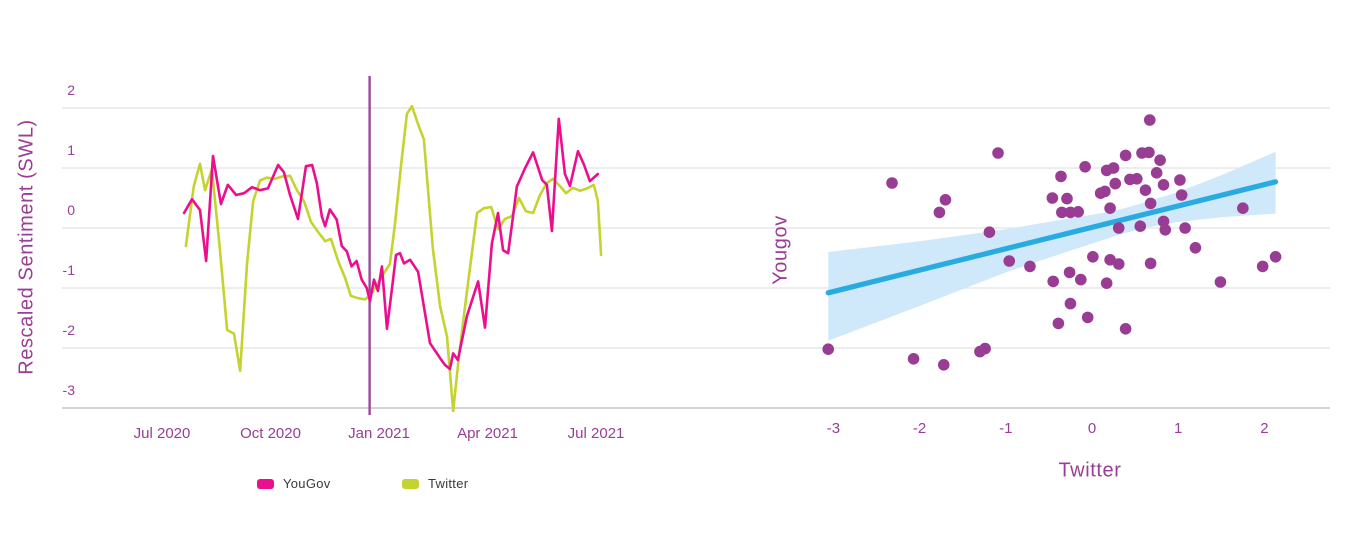 The width and height of the screenshot is (1350, 540). I want to click on scatter-y-axis-title: Yougov, so click(780, 250).